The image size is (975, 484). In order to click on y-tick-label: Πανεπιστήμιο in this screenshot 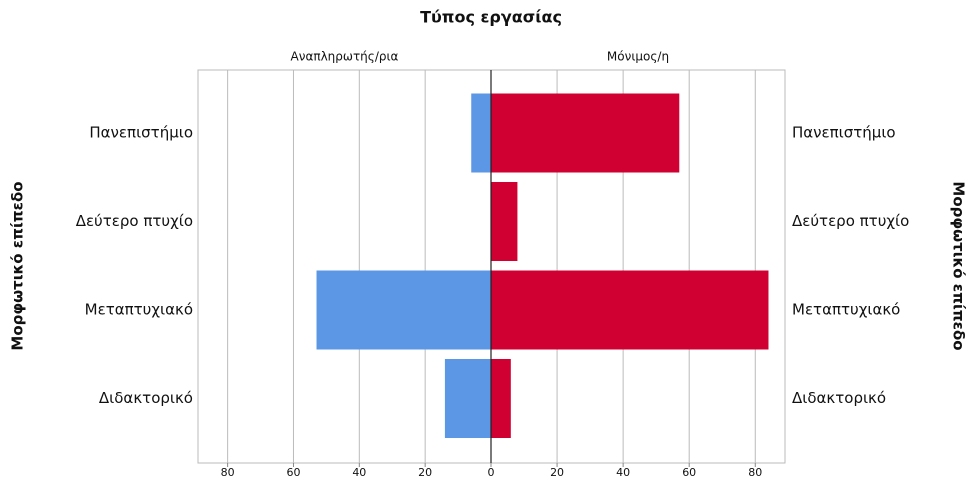, I will do `click(141, 133)`.